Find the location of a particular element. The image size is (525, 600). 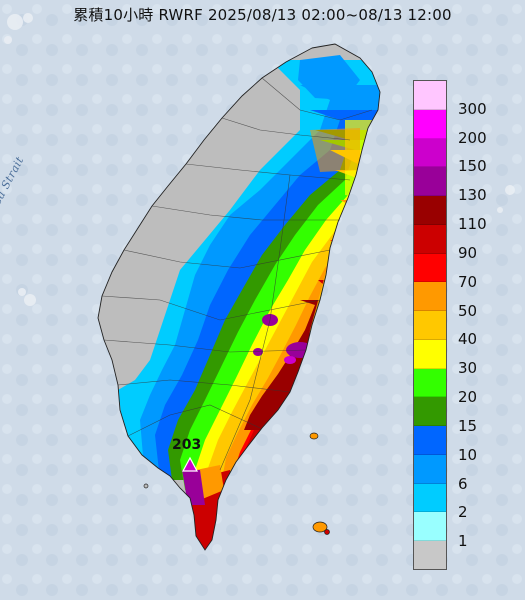

legend-label: 15 is located at coordinates (468, 425).